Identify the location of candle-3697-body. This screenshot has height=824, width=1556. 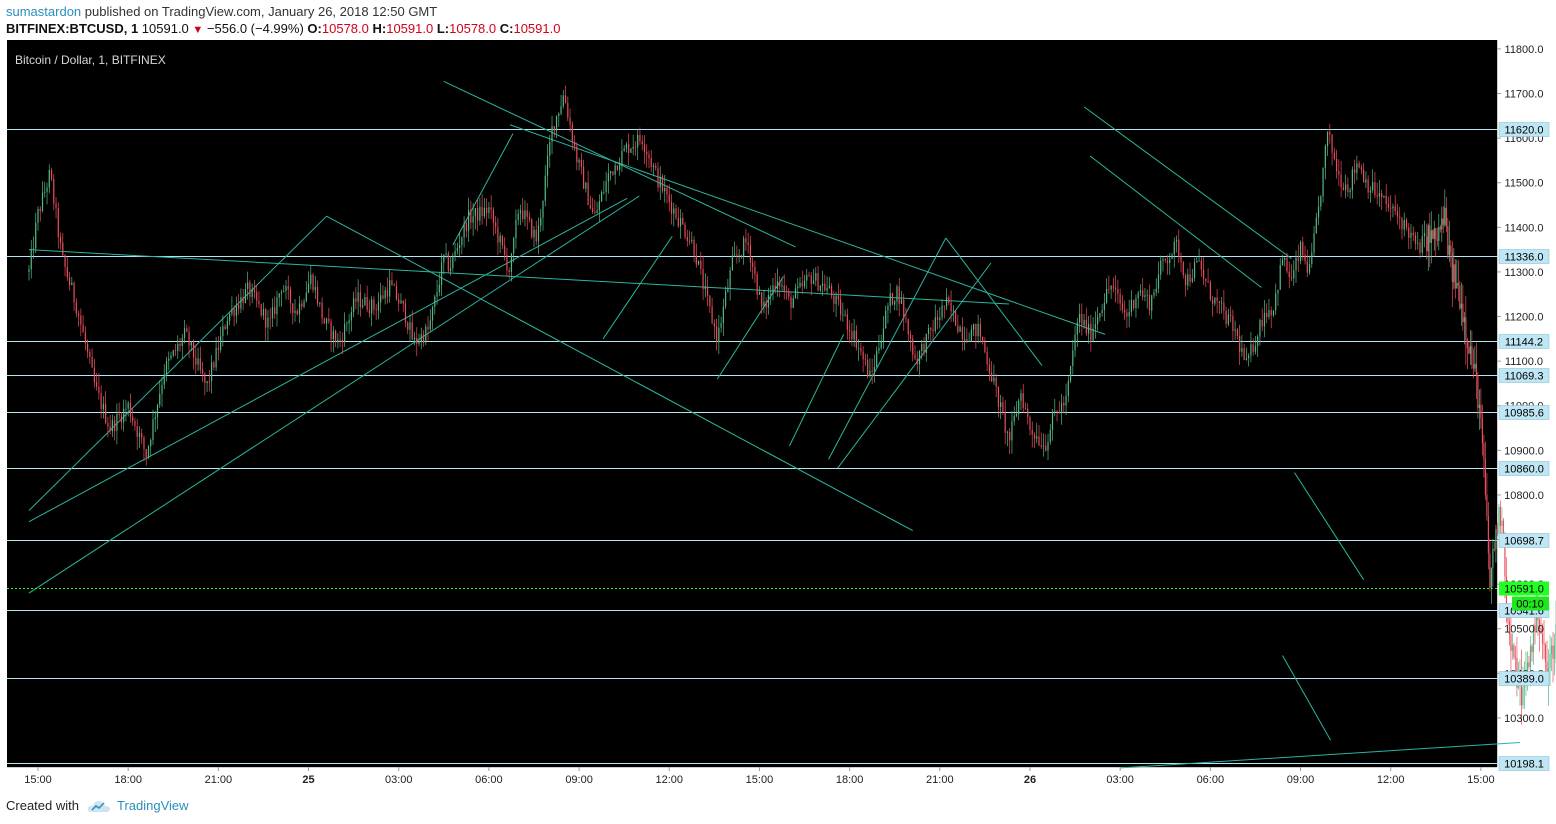
(1149, 302).